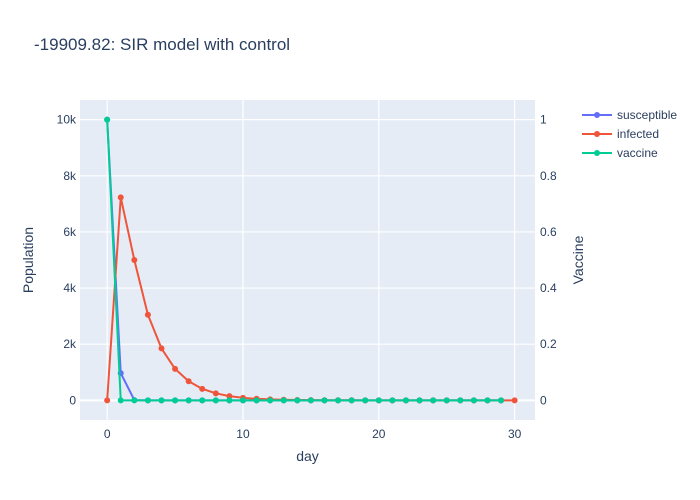 This screenshot has width=700, height=500. I want to click on y2-tick-label: 0, so click(543, 400).